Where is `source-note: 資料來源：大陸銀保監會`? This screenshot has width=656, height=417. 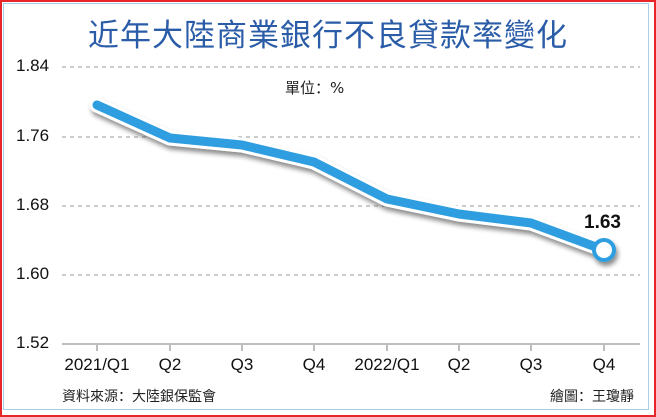 source-note: 資料來源：大陸銀保監會 is located at coordinates (139, 397).